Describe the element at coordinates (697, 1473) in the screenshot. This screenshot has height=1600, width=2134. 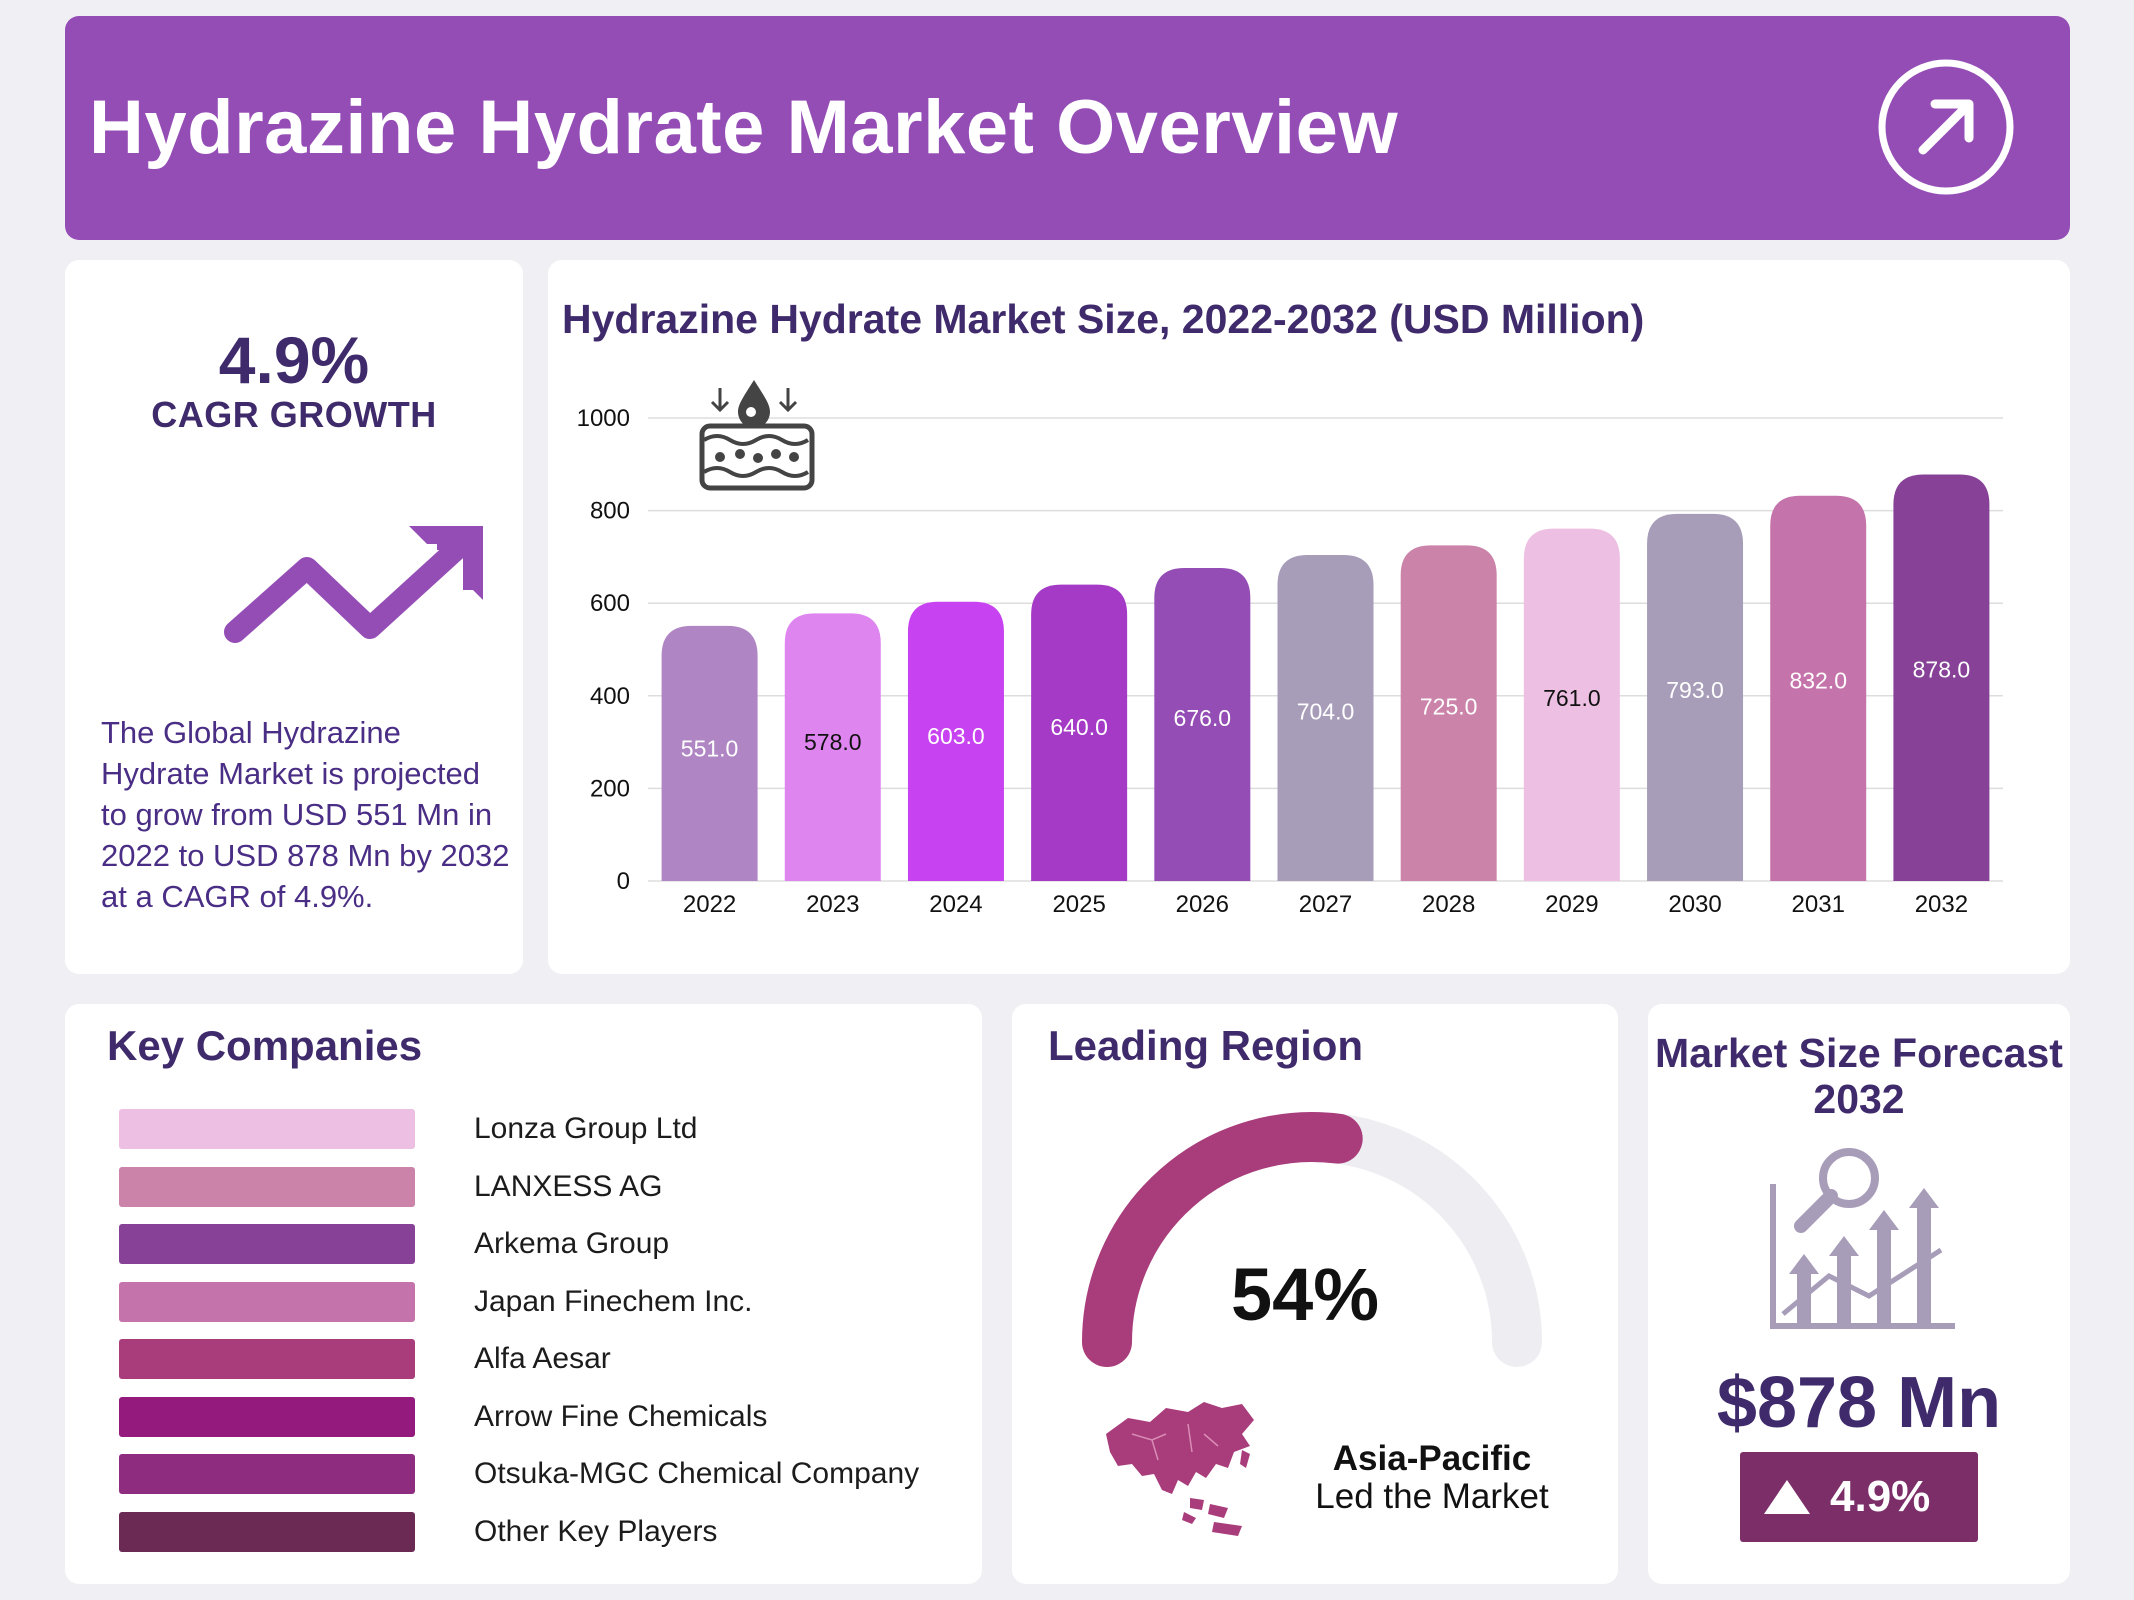
I see `company-name: Otsuka-MGC Chemical Company` at that location.